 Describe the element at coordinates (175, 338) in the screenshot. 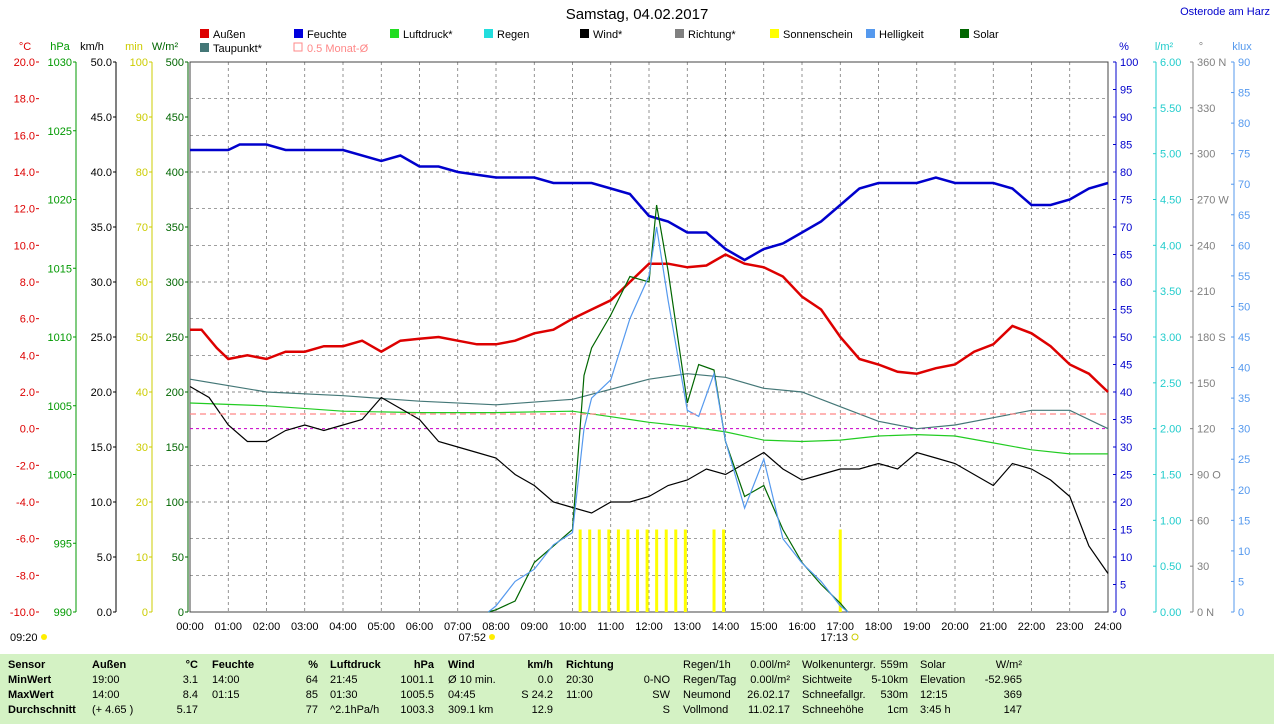

I see `solar-tick-label: 250` at that location.